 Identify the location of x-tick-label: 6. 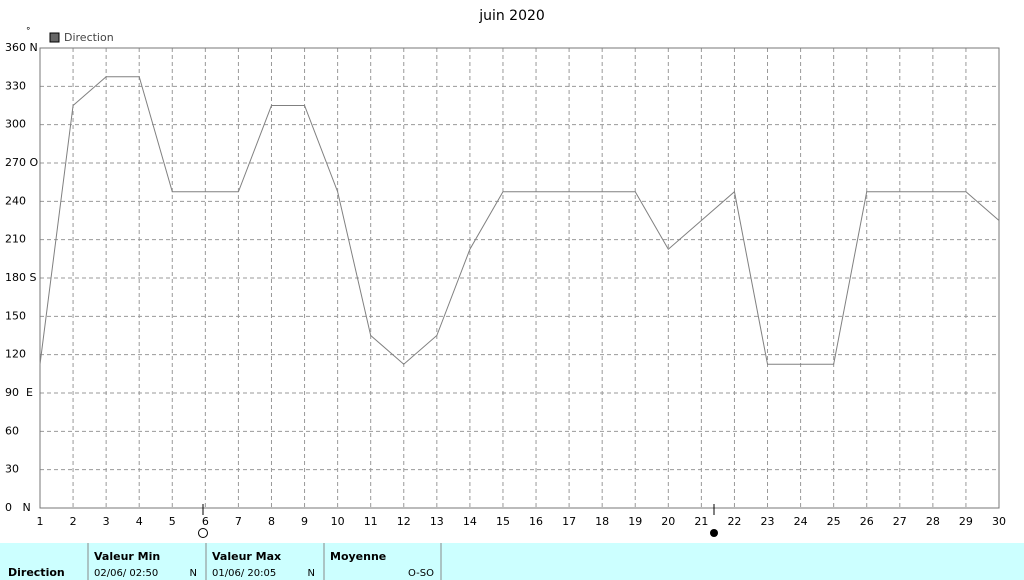
(205, 521).